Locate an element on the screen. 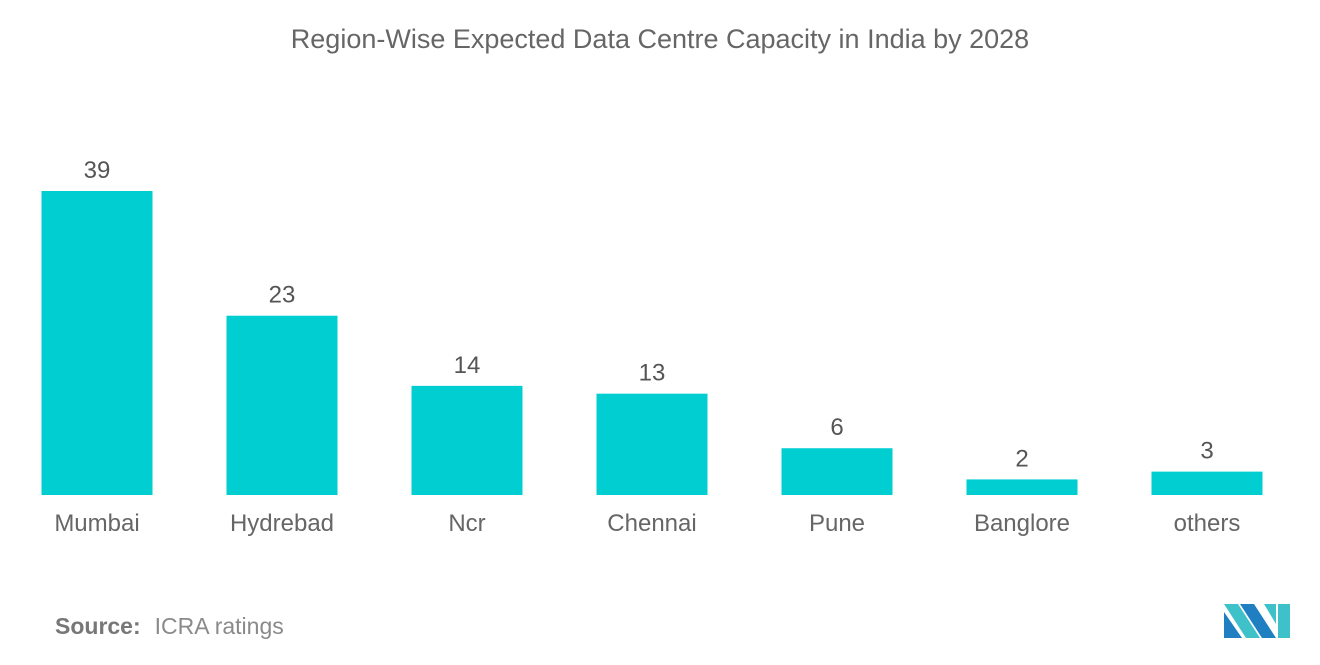 The width and height of the screenshot is (1320, 665). source-note: Source: ICRA ratings is located at coordinates (169, 626).